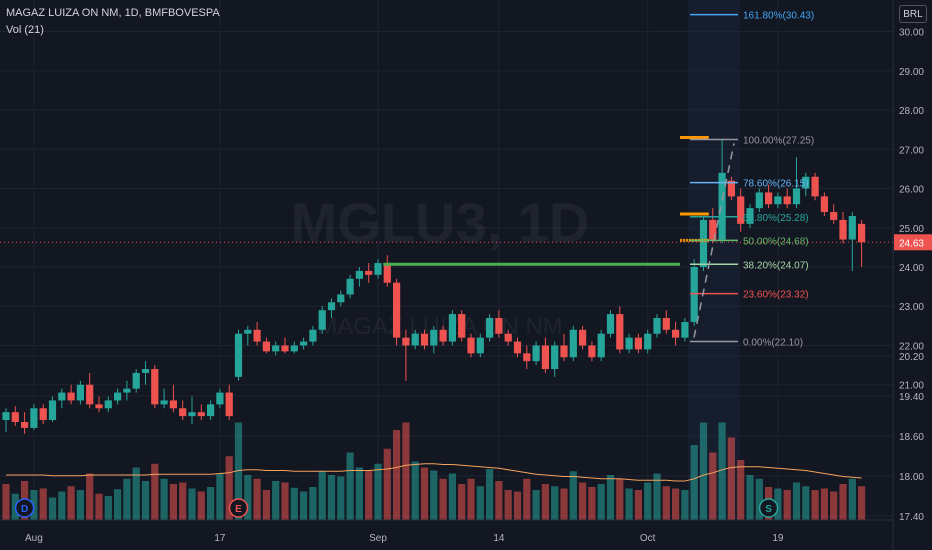  Describe the element at coordinates (911, 346) in the screenshot. I see `y-tick-label: 22.00` at that location.